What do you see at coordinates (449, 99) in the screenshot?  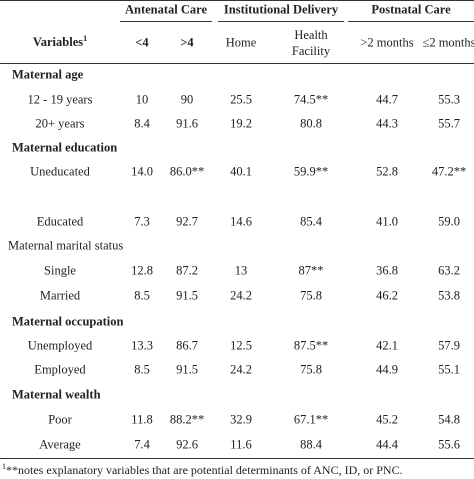 I see `cell: 55.3` at bounding box center [449, 99].